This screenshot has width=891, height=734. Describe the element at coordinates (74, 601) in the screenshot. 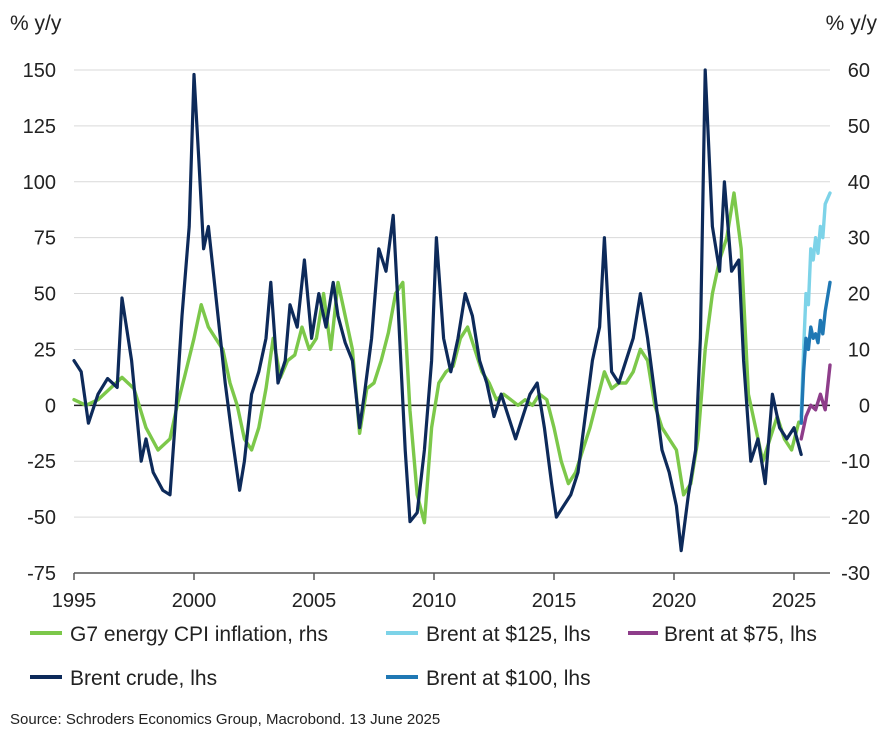

I see `x-tick-label: 1995` at that location.